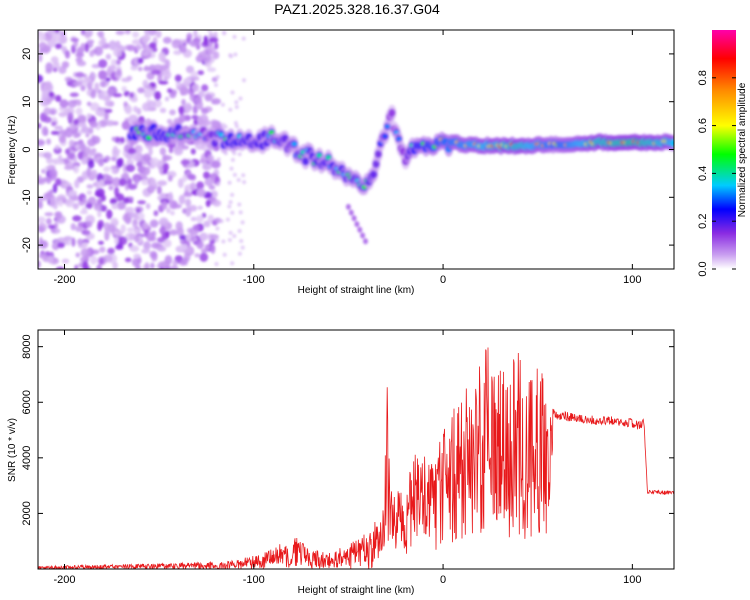 Image resolution: width=750 pixels, height=600 pixels. What do you see at coordinates (360, 229) in the screenshot?
I see `spectral-streak` at bounding box center [360, 229].